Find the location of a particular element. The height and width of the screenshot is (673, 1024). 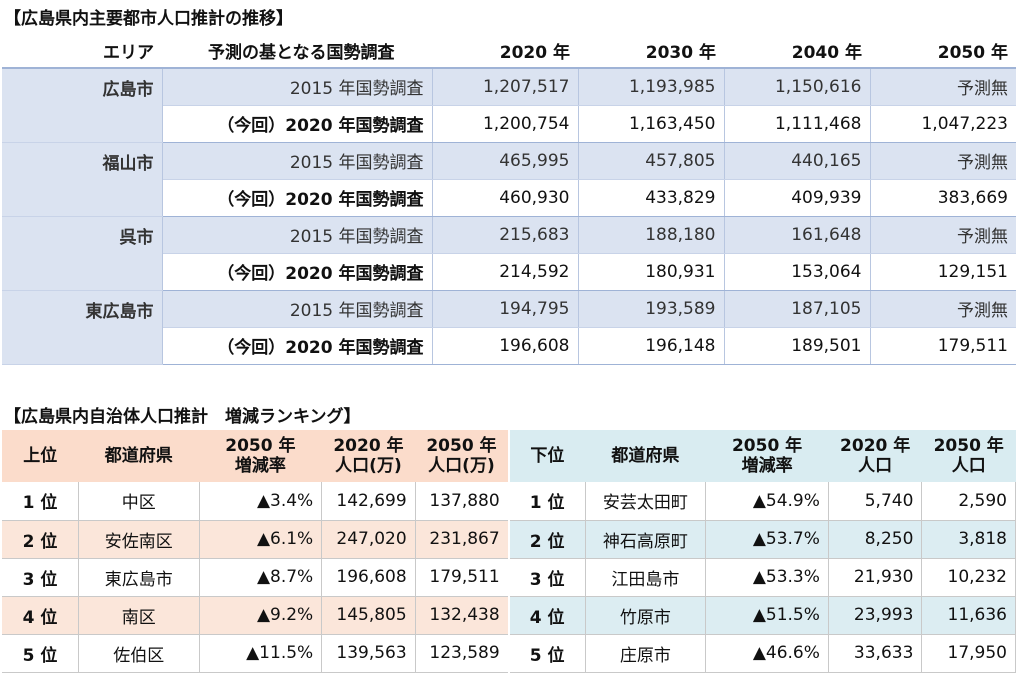

pop2050-cell: 10,232 is located at coordinates (968, 577).